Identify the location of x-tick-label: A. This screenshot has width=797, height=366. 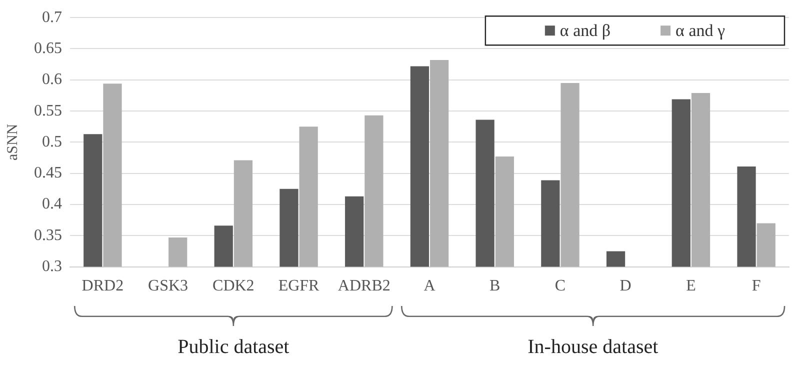
(430, 286).